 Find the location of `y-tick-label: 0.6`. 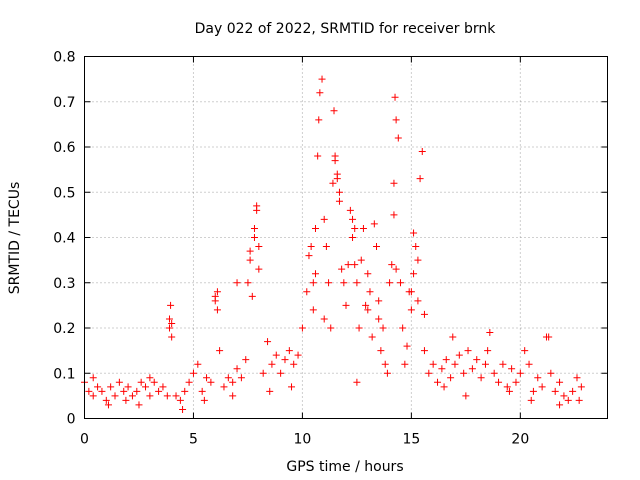

y-tick-label: 0.6 is located at coordinates (64, 148).